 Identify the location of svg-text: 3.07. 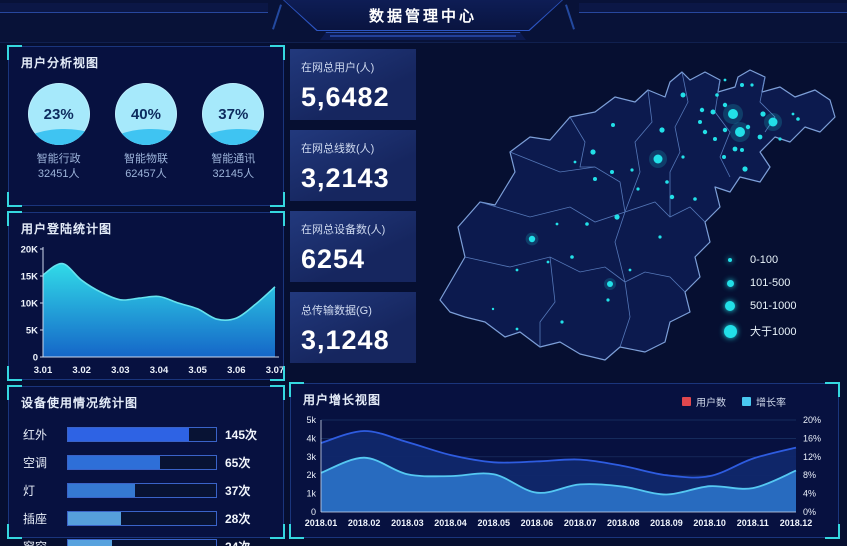
(274, 370).